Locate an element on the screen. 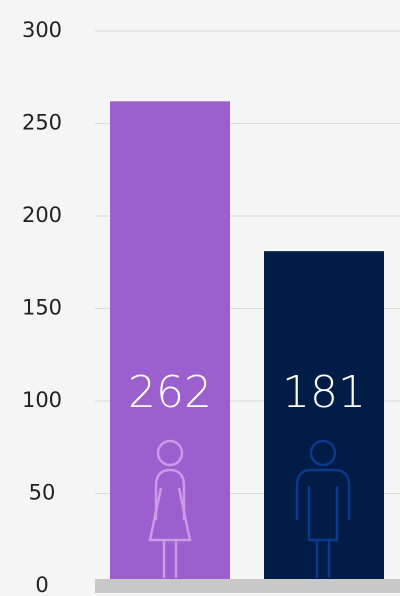  labels: 262 181 is located at coordinates (247, 392).